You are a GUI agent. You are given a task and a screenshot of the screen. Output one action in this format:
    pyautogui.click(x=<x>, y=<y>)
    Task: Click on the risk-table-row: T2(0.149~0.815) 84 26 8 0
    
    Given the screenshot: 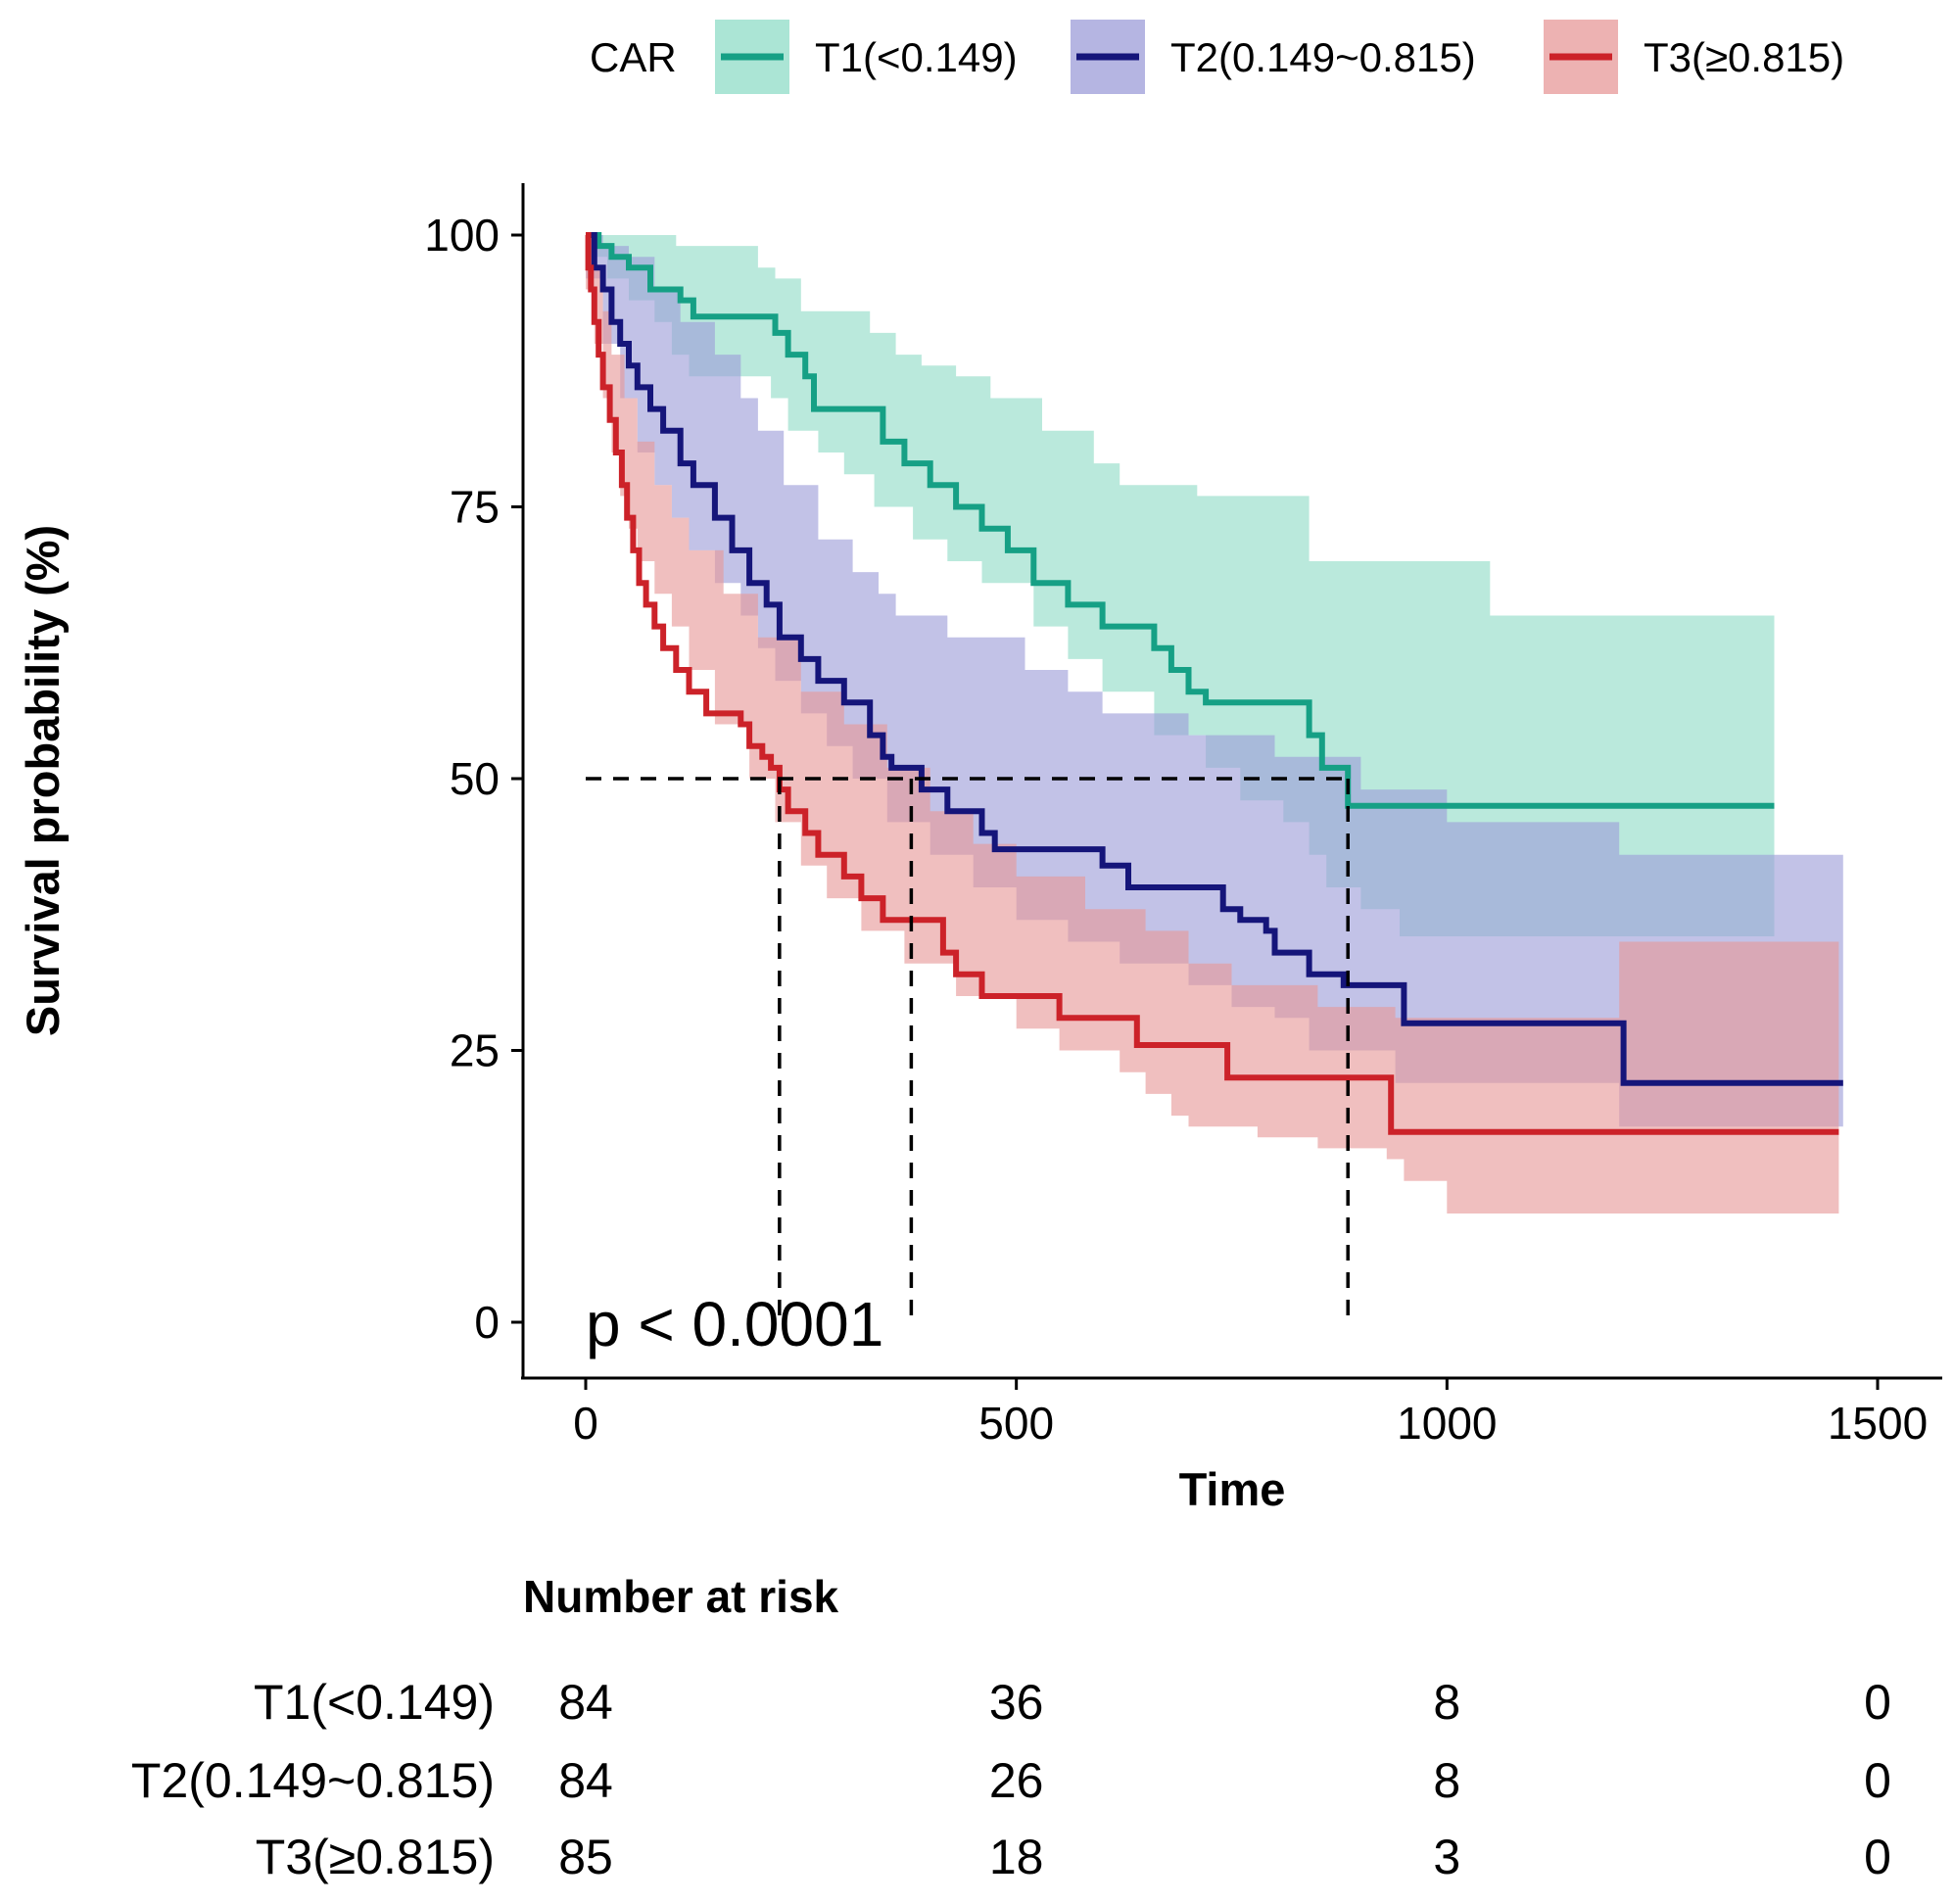 What is the action you would take?
    pyautogui.click(x=1011, y=1780)
    